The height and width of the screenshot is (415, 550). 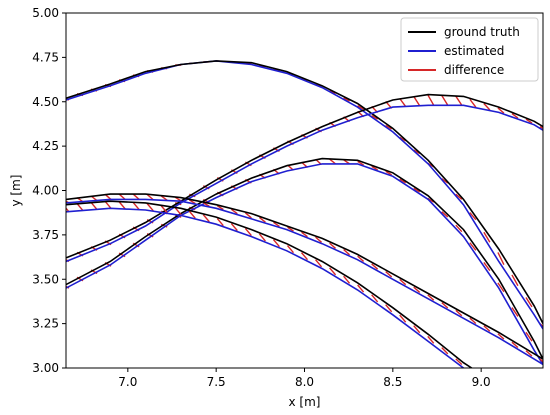 What do you see at coordinates (304, 382) in the screenshot?
I see `x-tick-label: 8.0` at bounding box center [304, 382].